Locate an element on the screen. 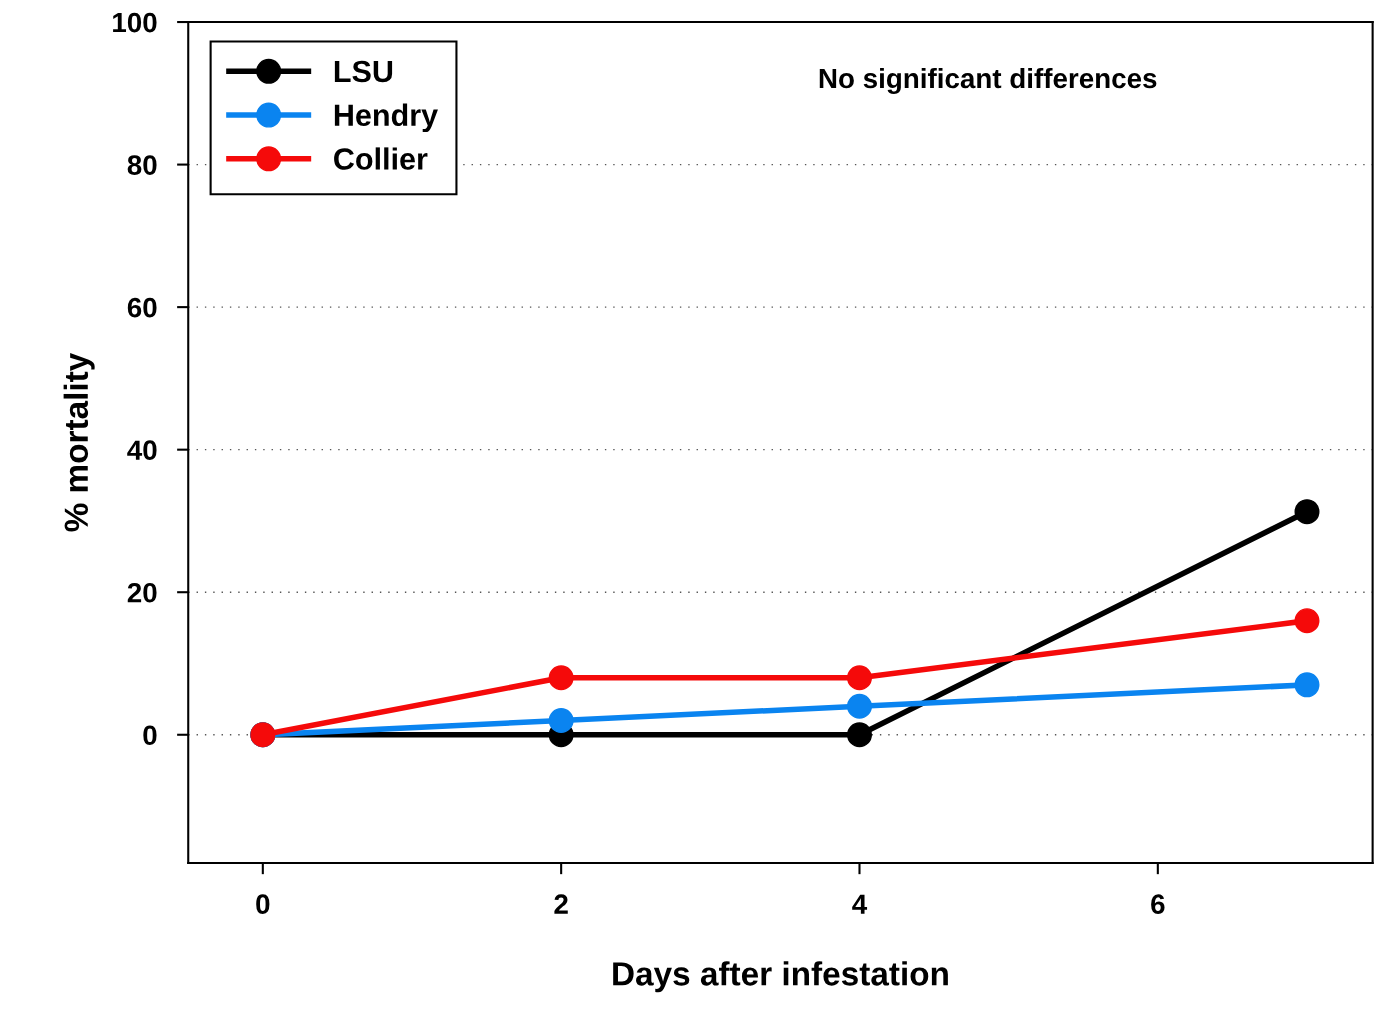 The image size is (1374, 1025). x-tick-label: 0 is located at coordinates (263, 904).